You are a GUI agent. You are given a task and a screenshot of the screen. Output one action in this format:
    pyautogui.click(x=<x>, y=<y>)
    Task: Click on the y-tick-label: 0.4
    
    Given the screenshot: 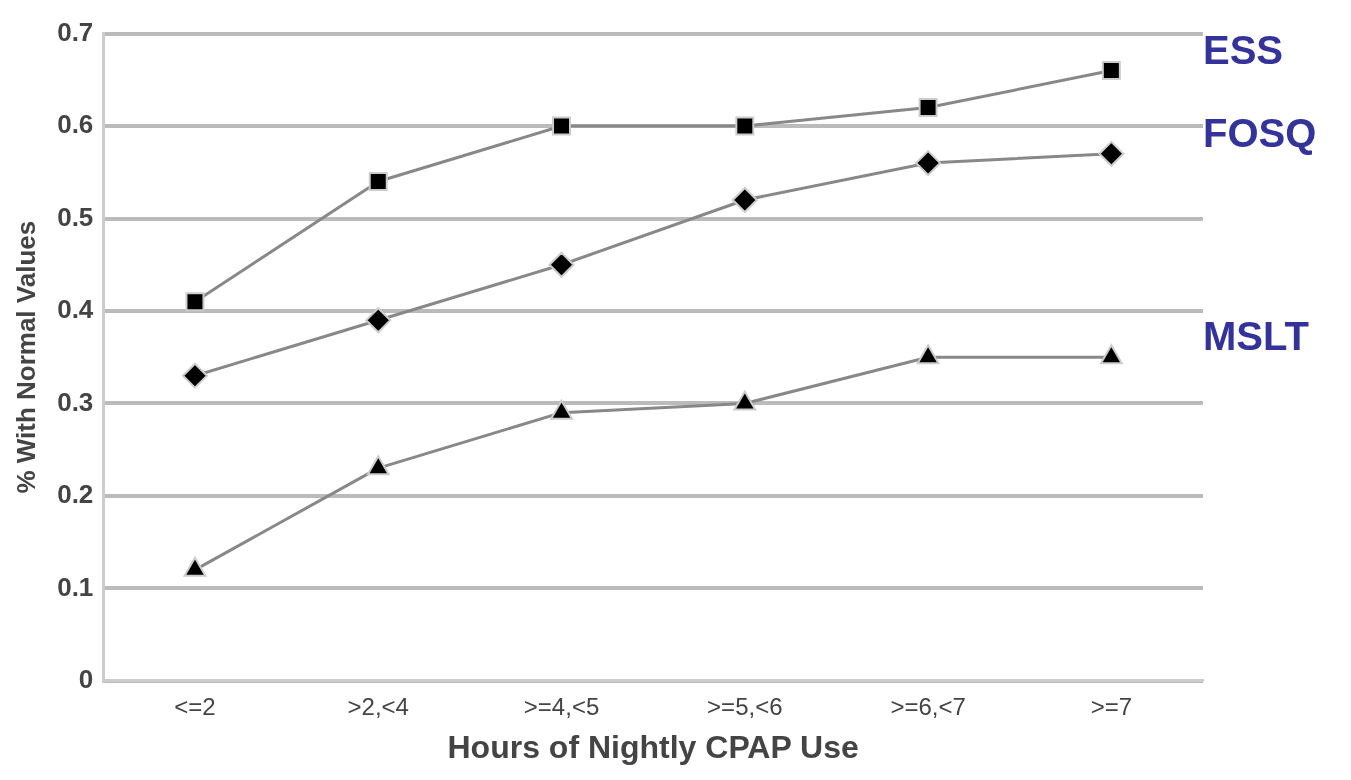 What is the action you would take?
    pyautogui.click(x=75, y=309)
    